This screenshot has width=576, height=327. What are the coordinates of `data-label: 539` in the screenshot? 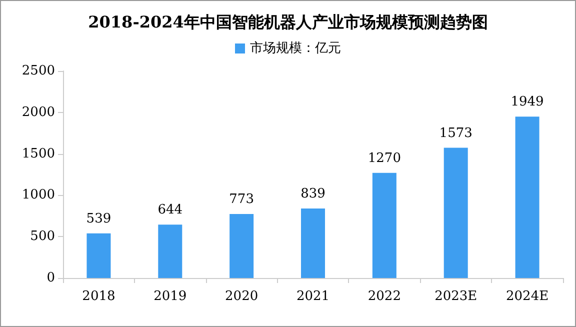 It's located at (99, 218).